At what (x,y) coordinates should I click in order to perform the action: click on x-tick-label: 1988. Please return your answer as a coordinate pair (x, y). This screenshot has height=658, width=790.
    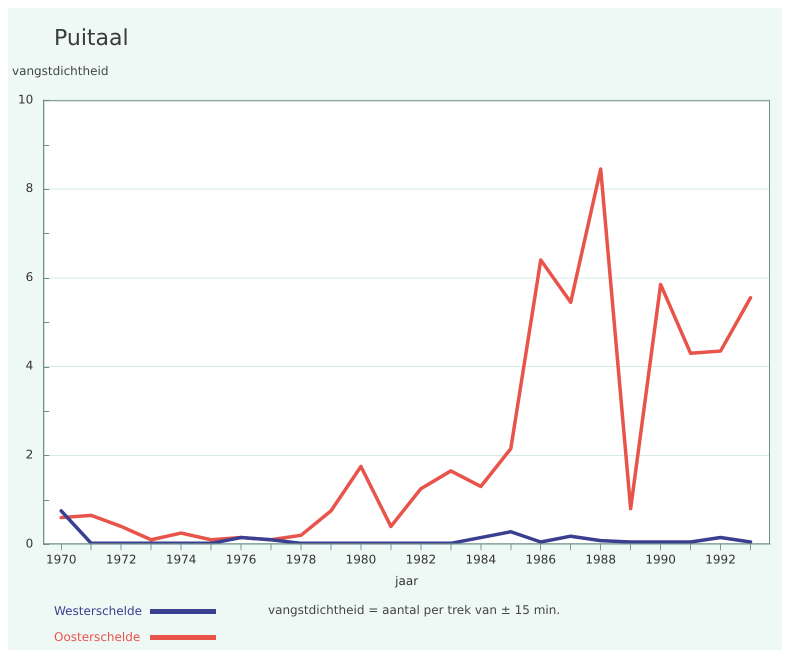
    Looking at the image, I should click on (600, 559).